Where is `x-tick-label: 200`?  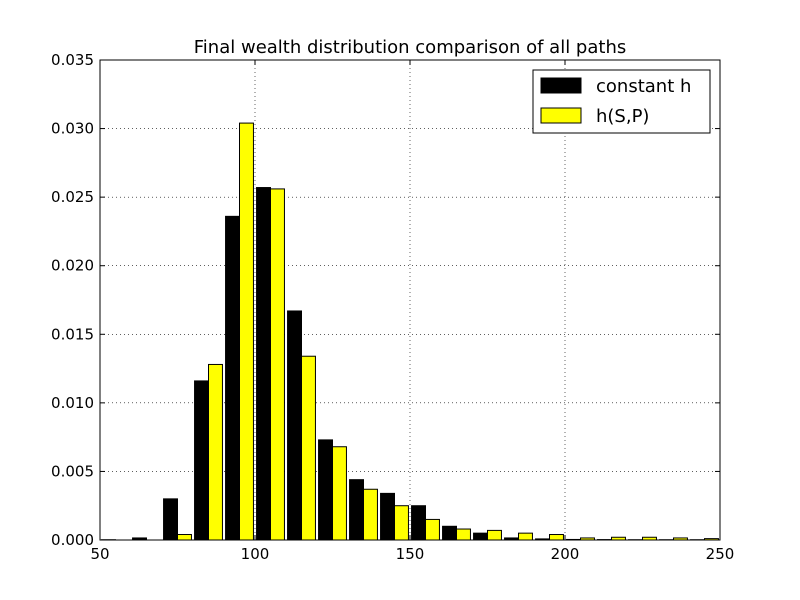 x-tick-label: 200 is located at coordinates (565, 554).